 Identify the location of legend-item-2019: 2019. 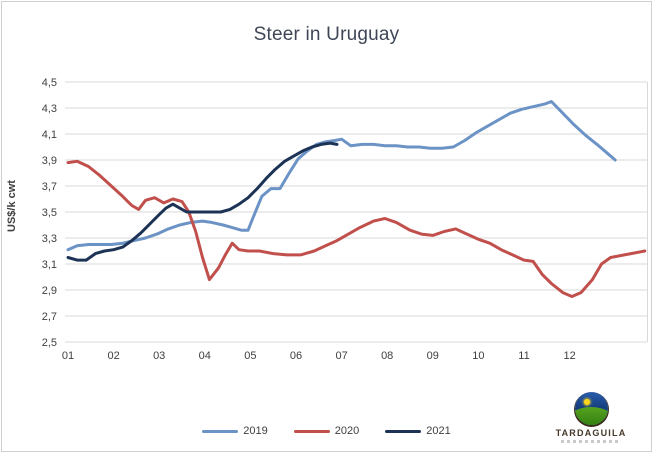
(235, 431).